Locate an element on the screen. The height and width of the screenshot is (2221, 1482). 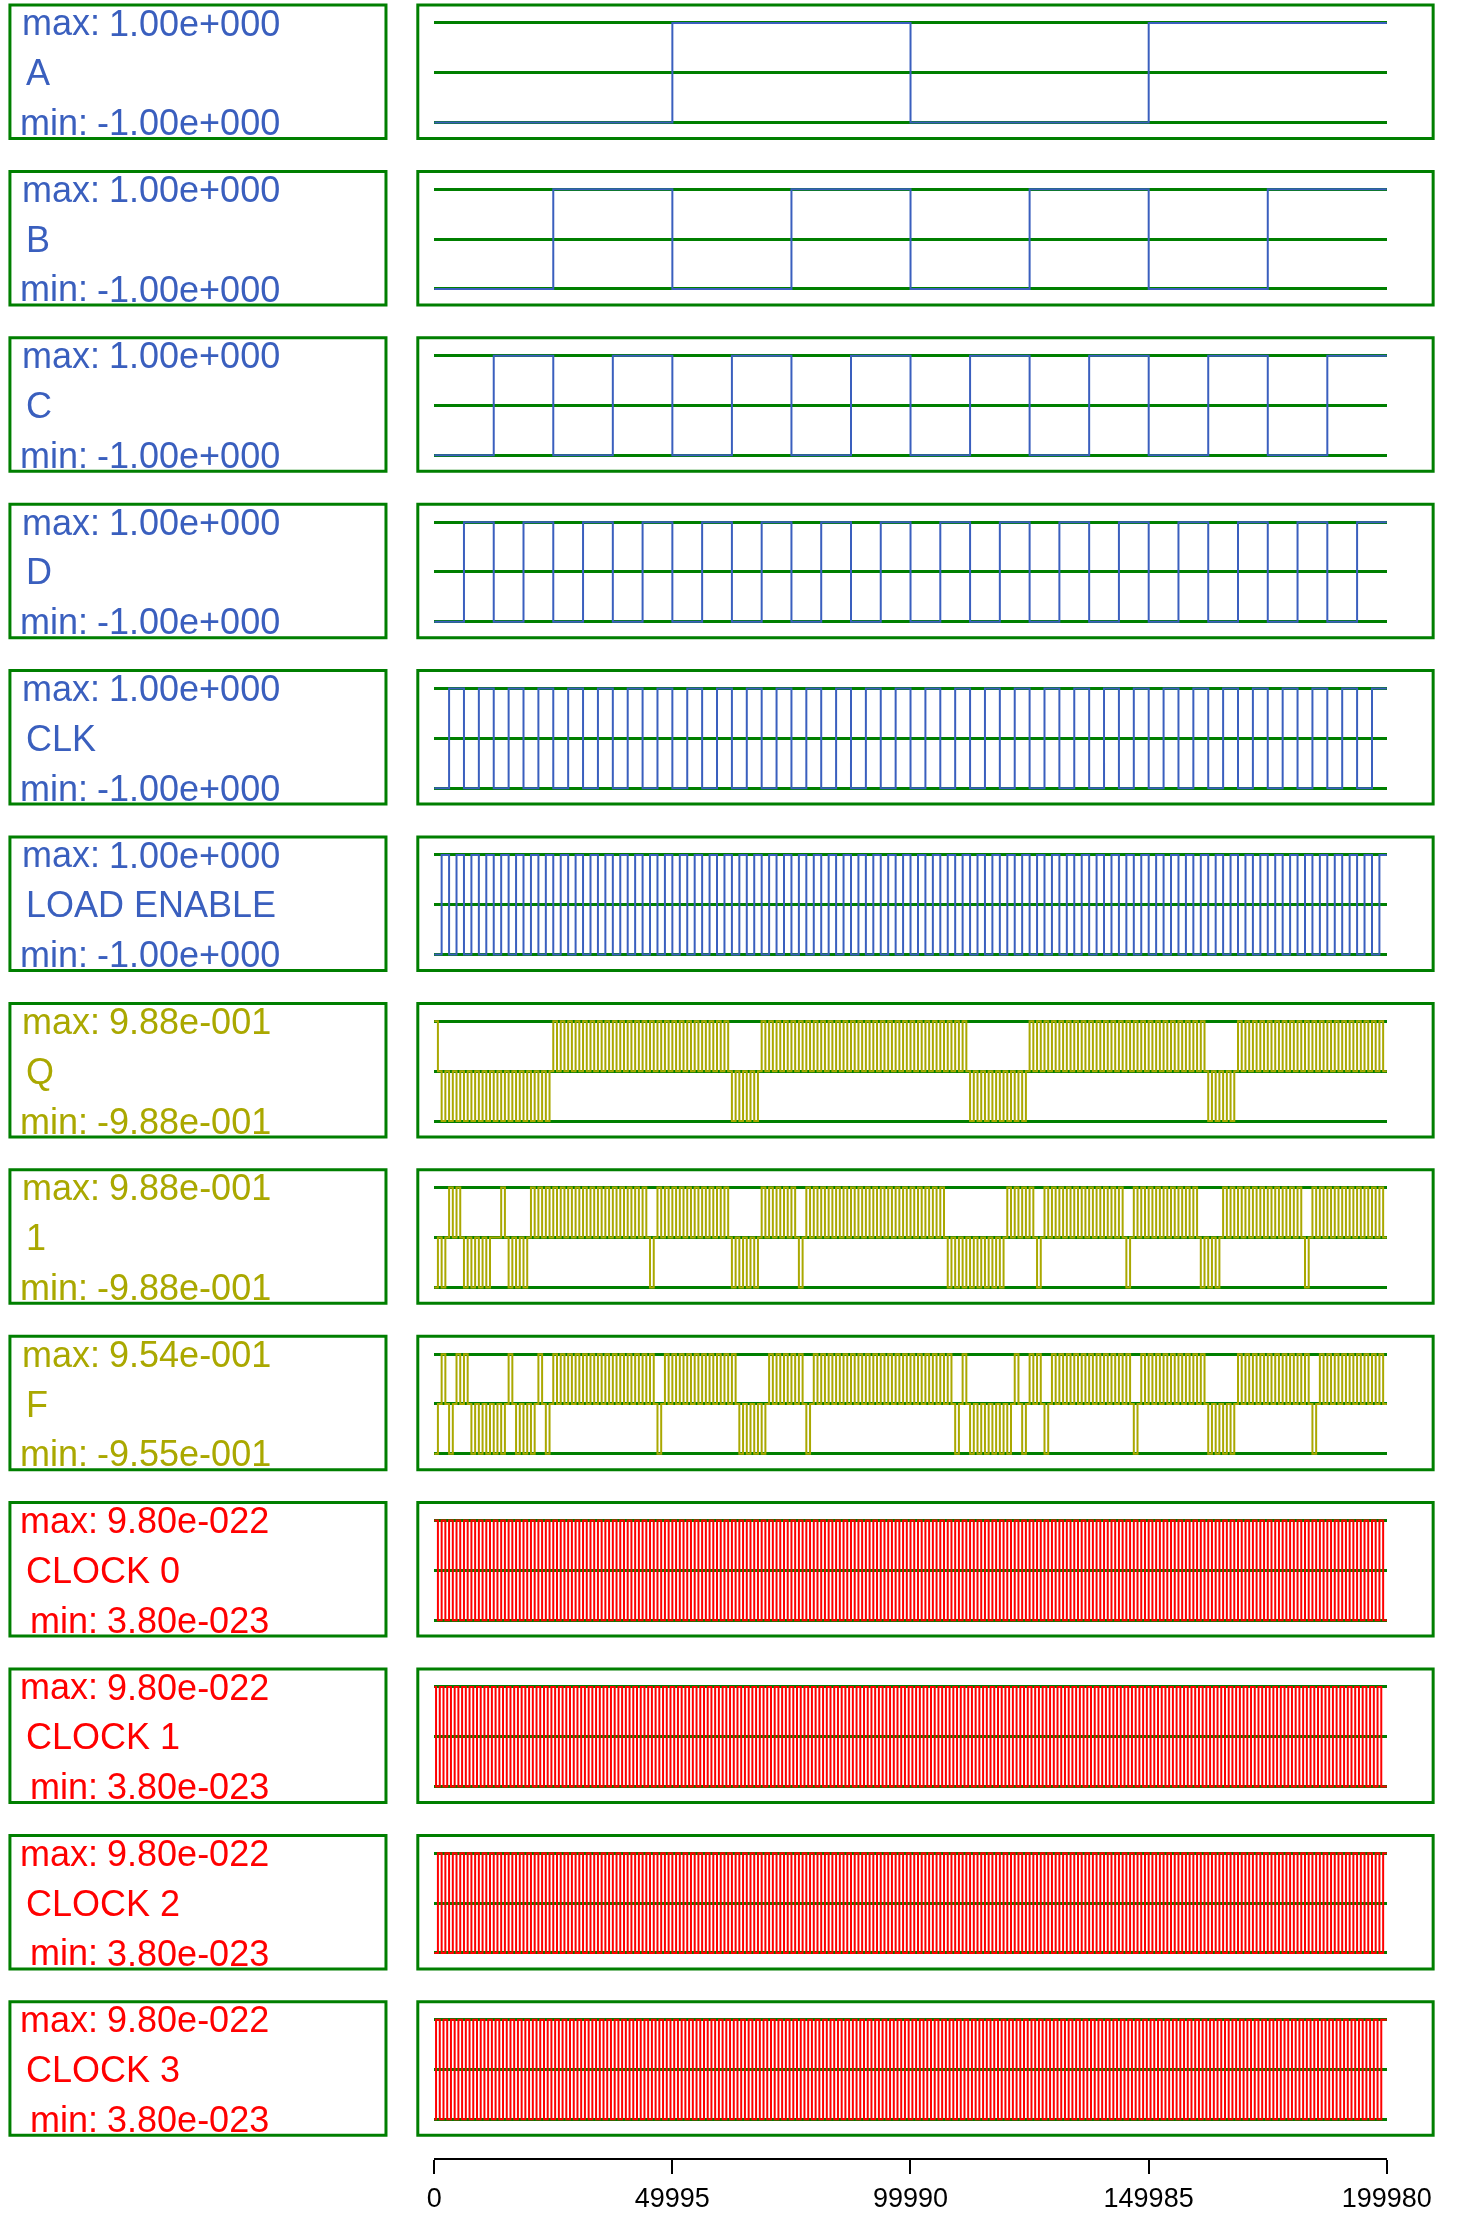
y-axis-title: CLOCK 1 is located at coordinates (103, 1736).